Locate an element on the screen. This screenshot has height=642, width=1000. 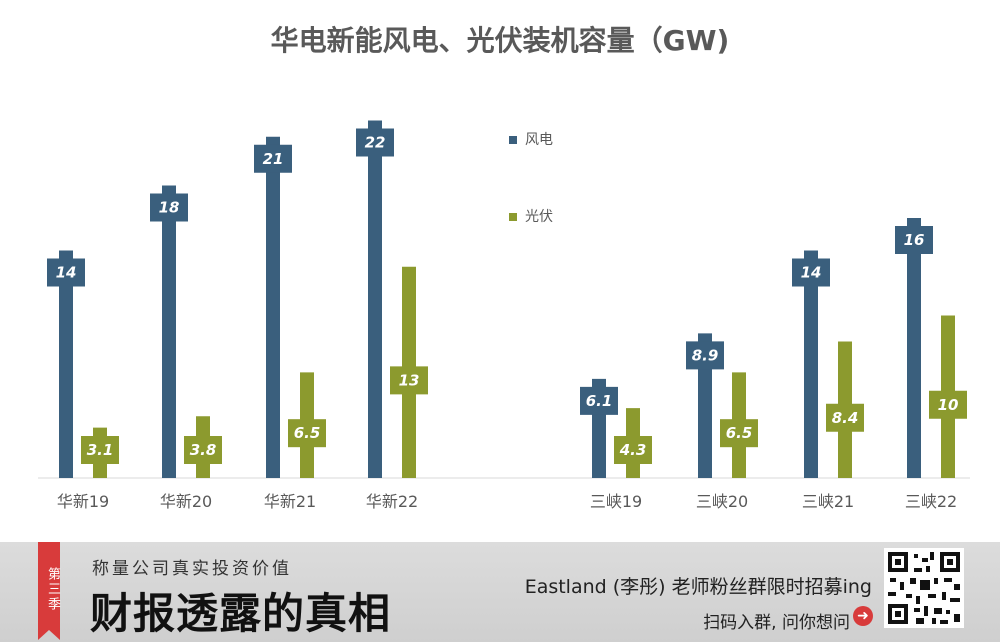
legend-label: 光伏 is located at coordinates (539, 217).